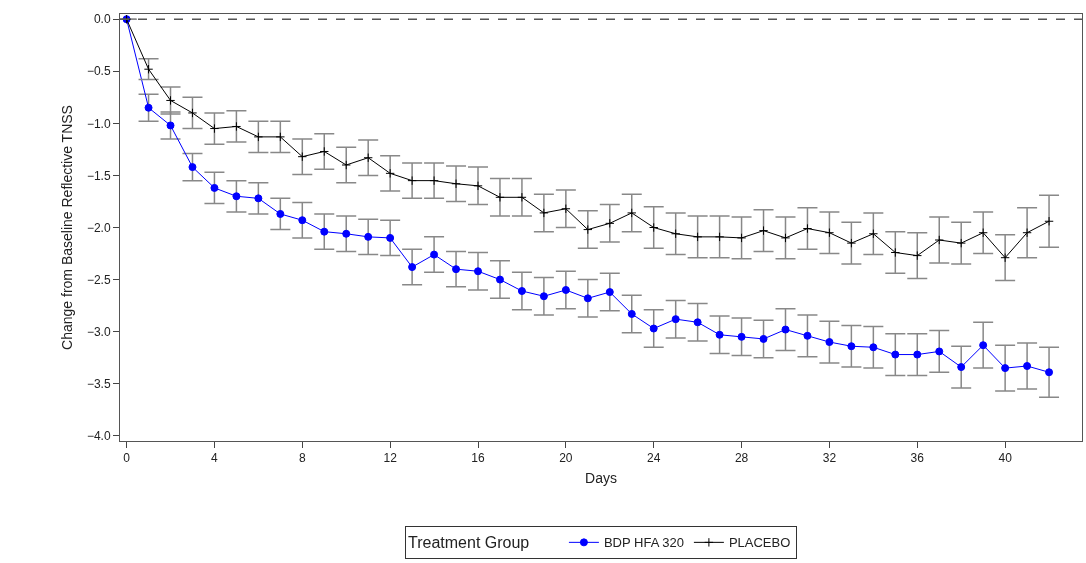 The height and width of the screenshot is (563, 1086). I want to click on x-tick-label: 20, so click(566, 458).